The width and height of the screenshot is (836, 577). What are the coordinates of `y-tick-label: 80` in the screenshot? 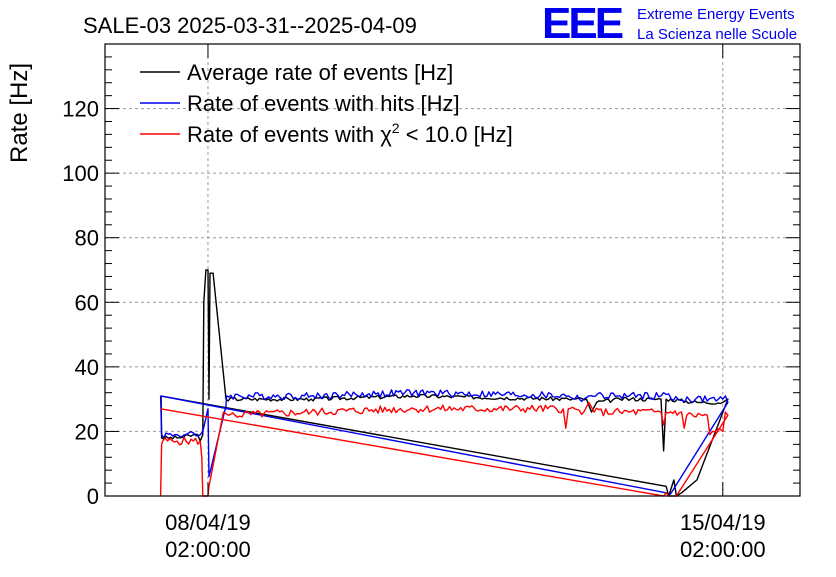 It's located at (87, 238).